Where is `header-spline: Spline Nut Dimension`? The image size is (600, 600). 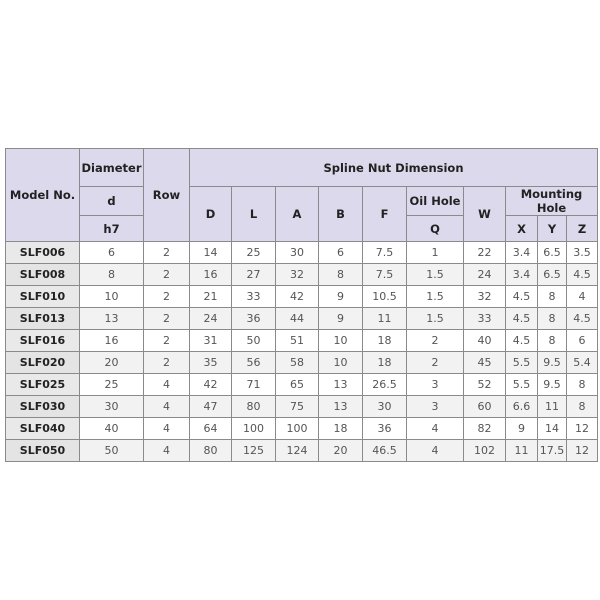
header-spline: Spline Nut Dimension is located at coordinates (393, 167).